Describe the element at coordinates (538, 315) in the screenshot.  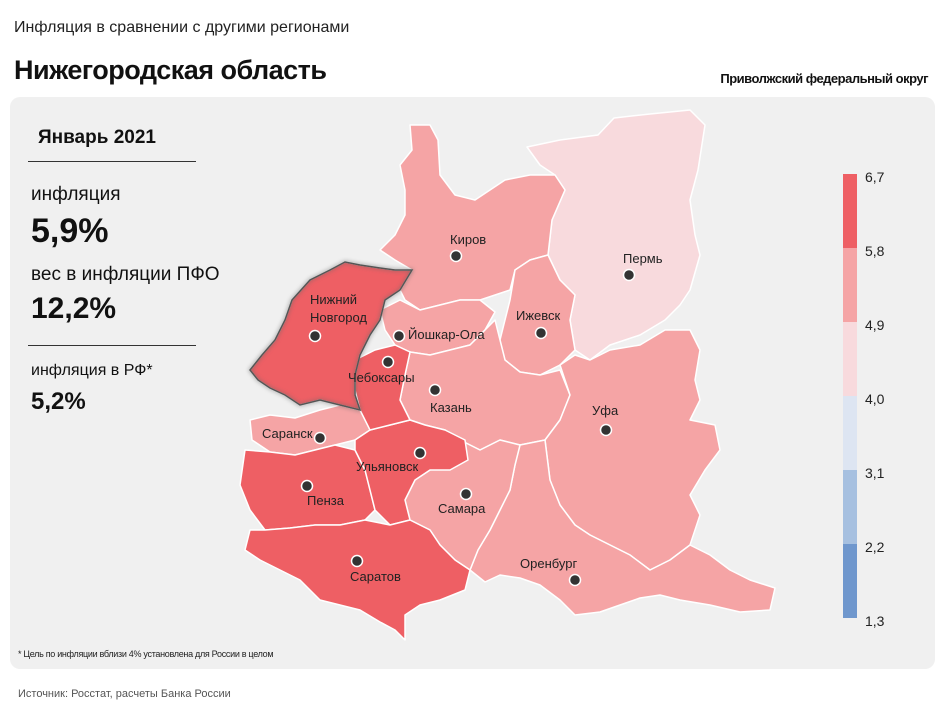
I see `city-label: Ижевск` at that location.